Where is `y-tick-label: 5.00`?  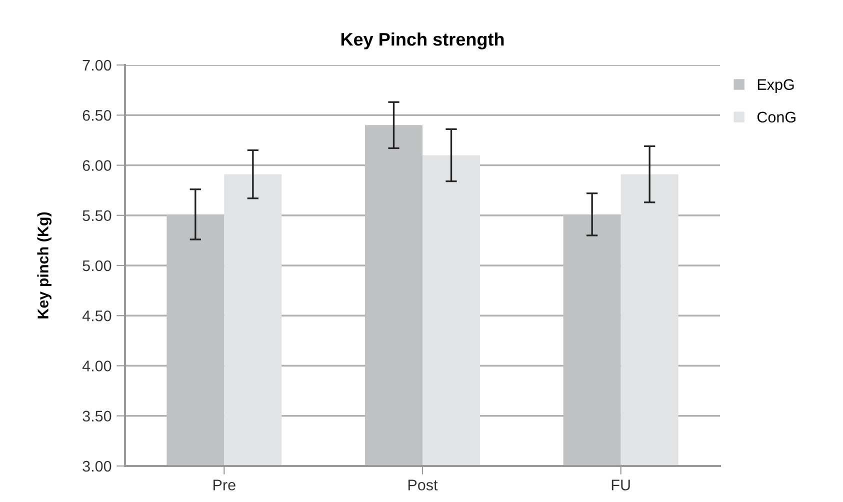 y-tick-label: 5.00 is located at coordinates (97, 266).